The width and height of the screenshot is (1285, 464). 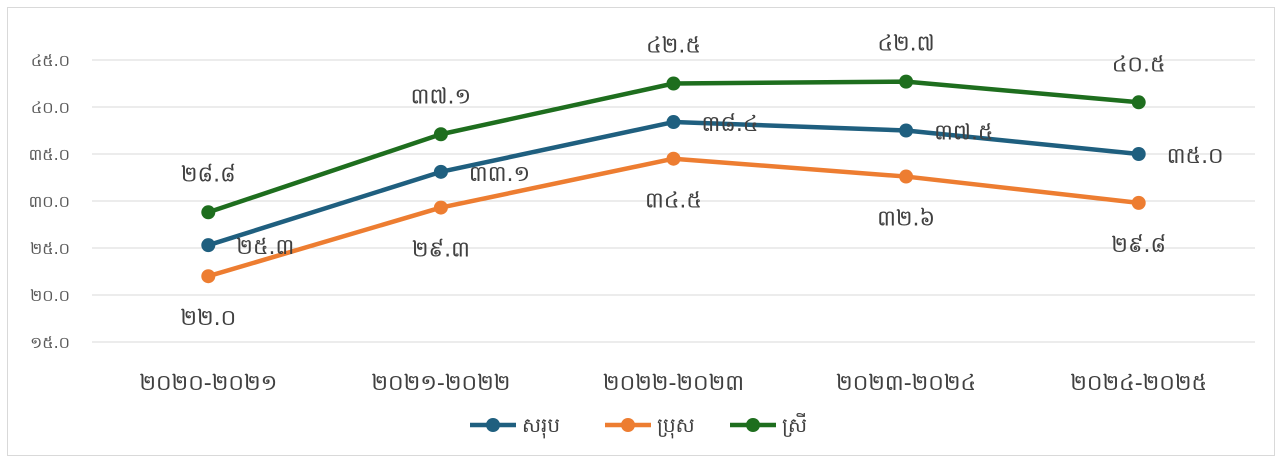 What do you see at coordinates (673, 46) in the screenshot?
I see `data-label: ៤២.៥` at bounding box center [673, 46].